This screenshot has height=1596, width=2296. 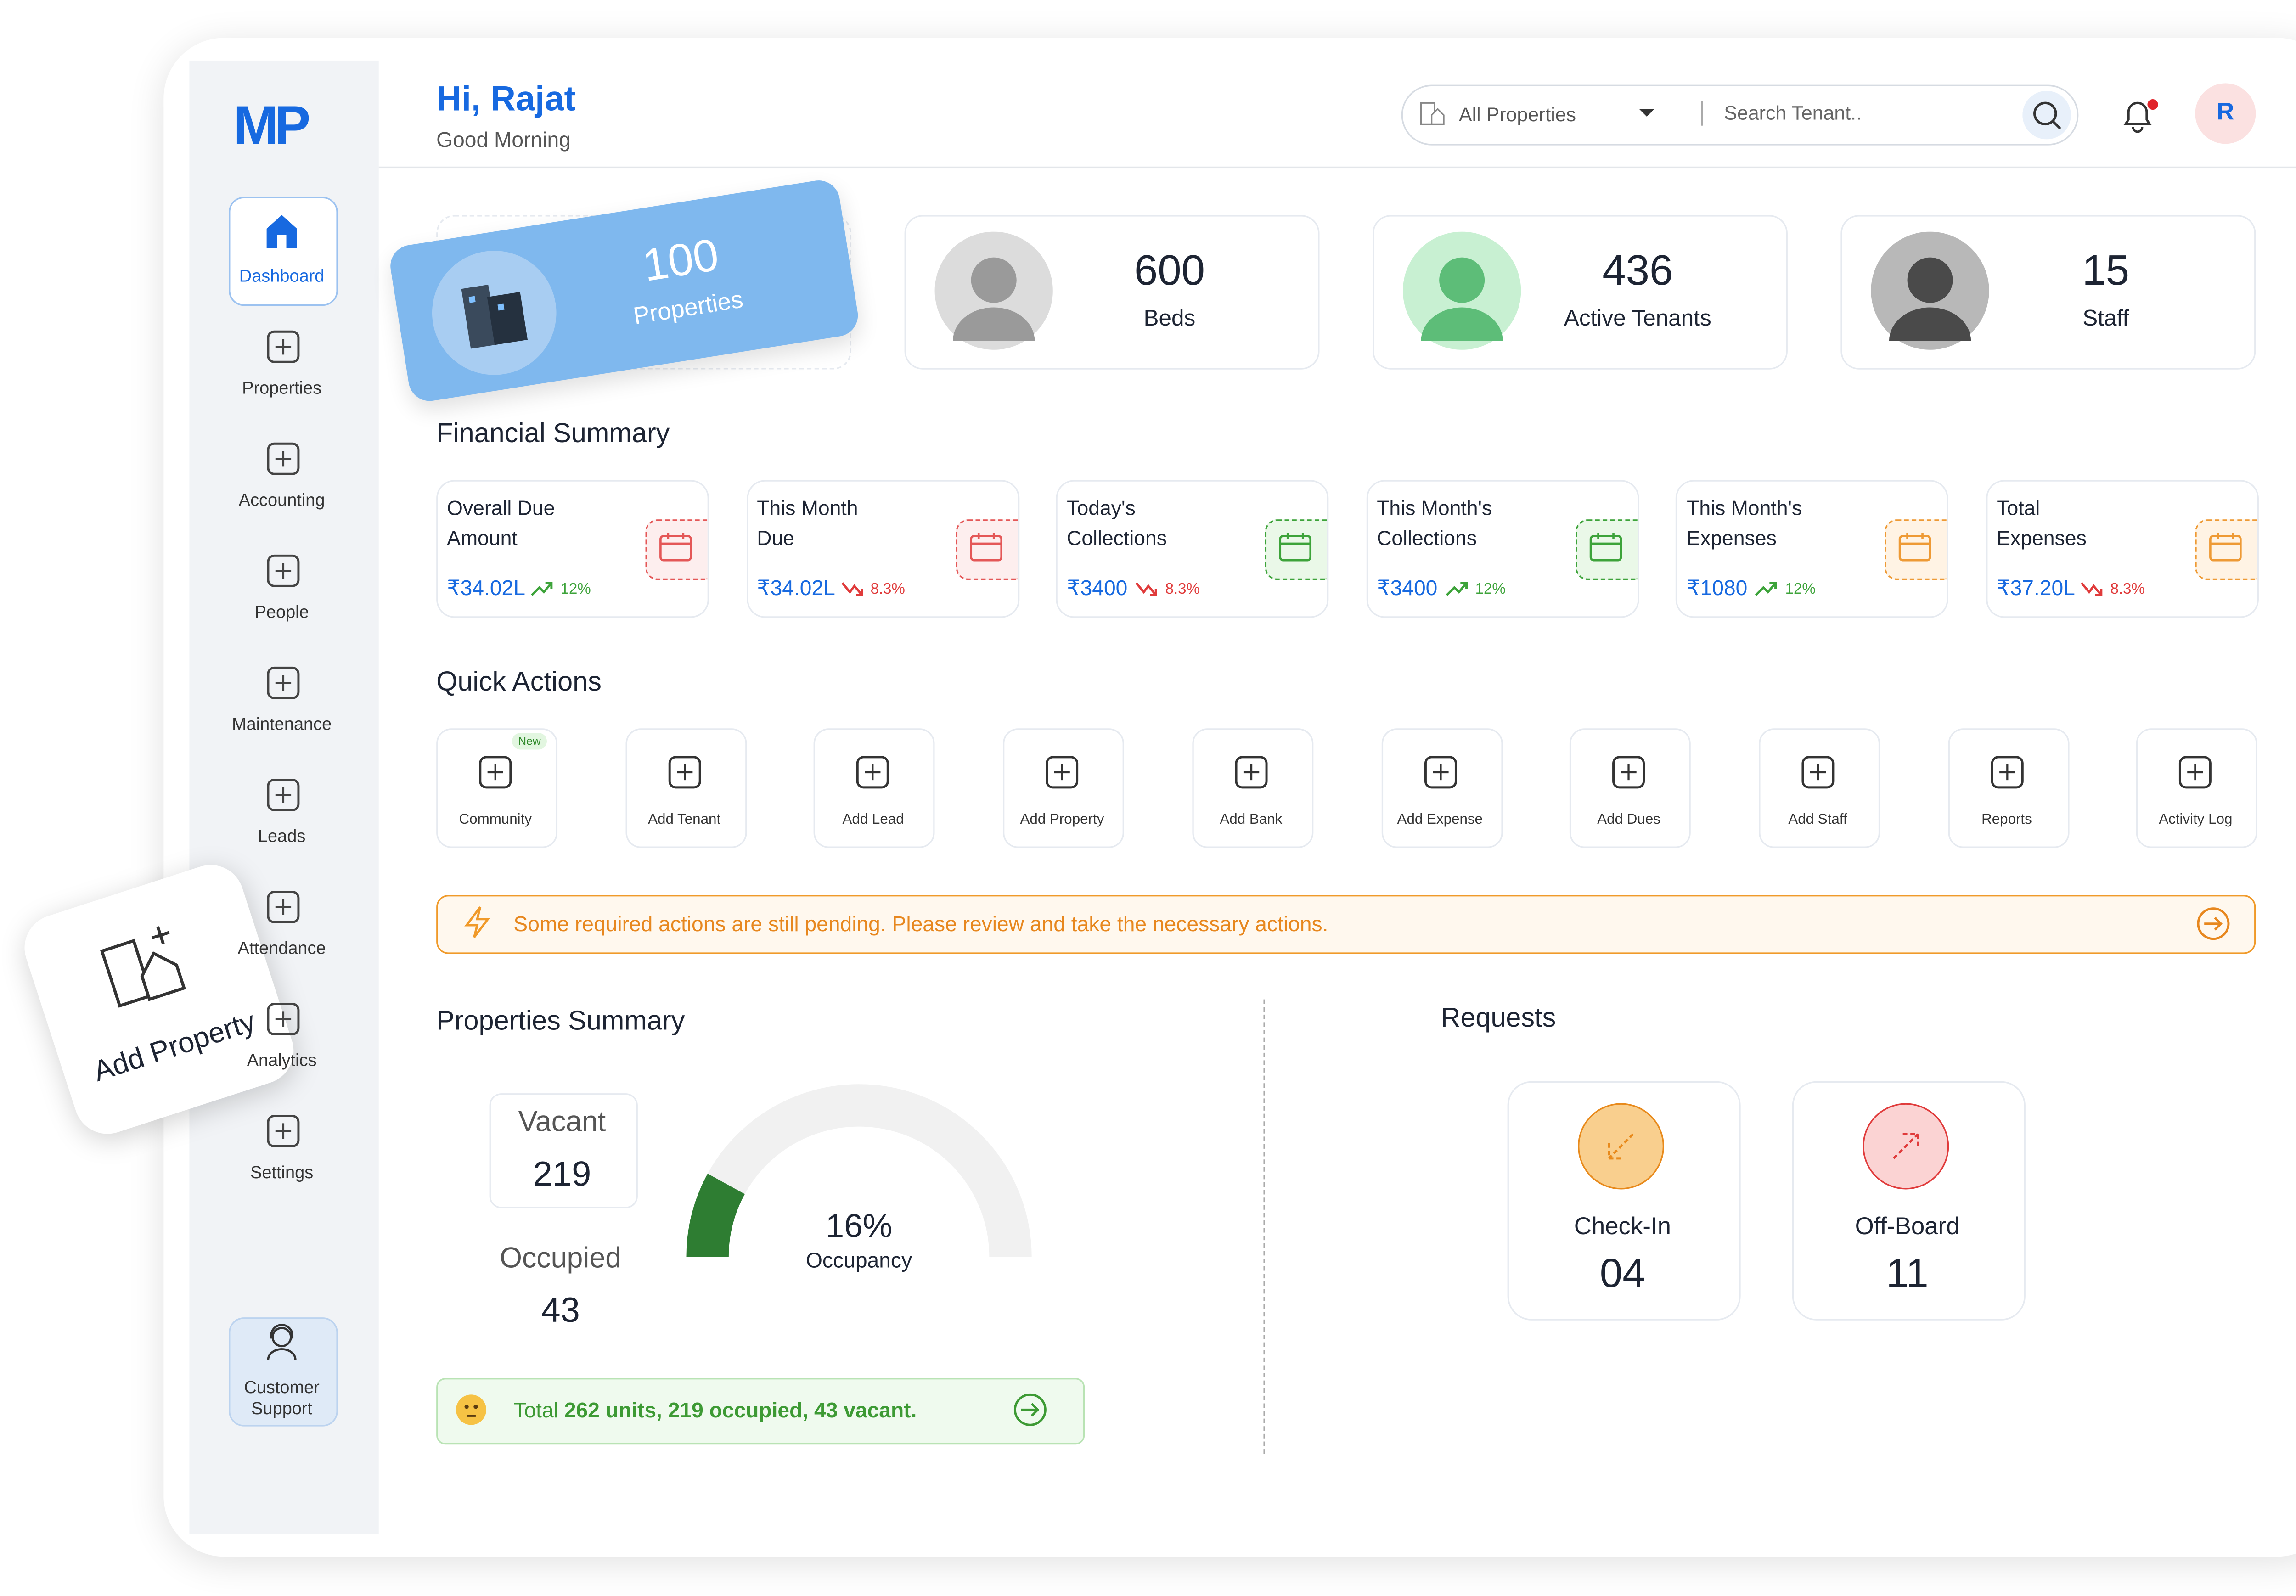 I want to click on nav-item: Dashboard, so click(x=282, y=277).